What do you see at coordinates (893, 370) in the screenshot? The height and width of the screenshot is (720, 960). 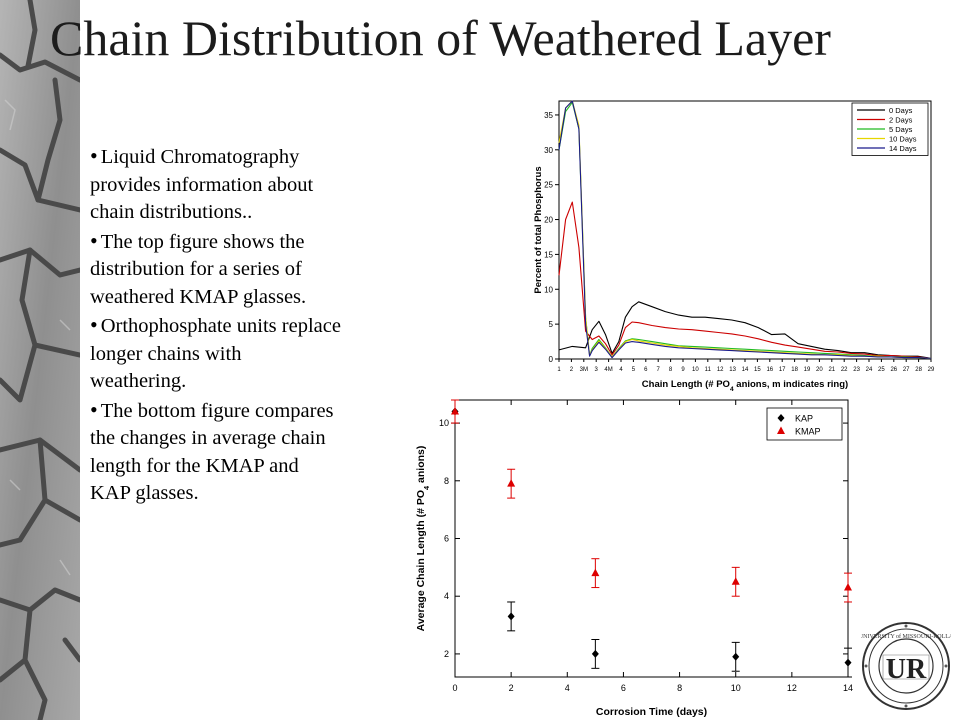 I see `x-tick-label: 26` at bounding box center [893, 370].